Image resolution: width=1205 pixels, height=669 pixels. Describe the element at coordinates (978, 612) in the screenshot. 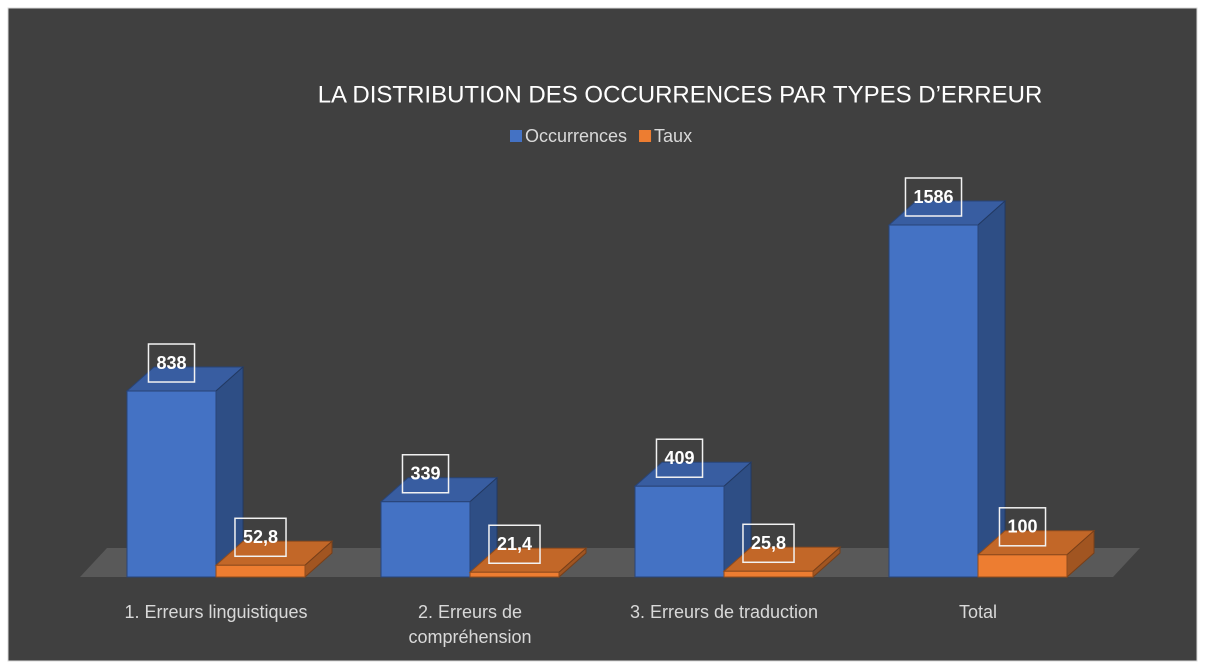

I see `x-tick-label: Total` at that location.